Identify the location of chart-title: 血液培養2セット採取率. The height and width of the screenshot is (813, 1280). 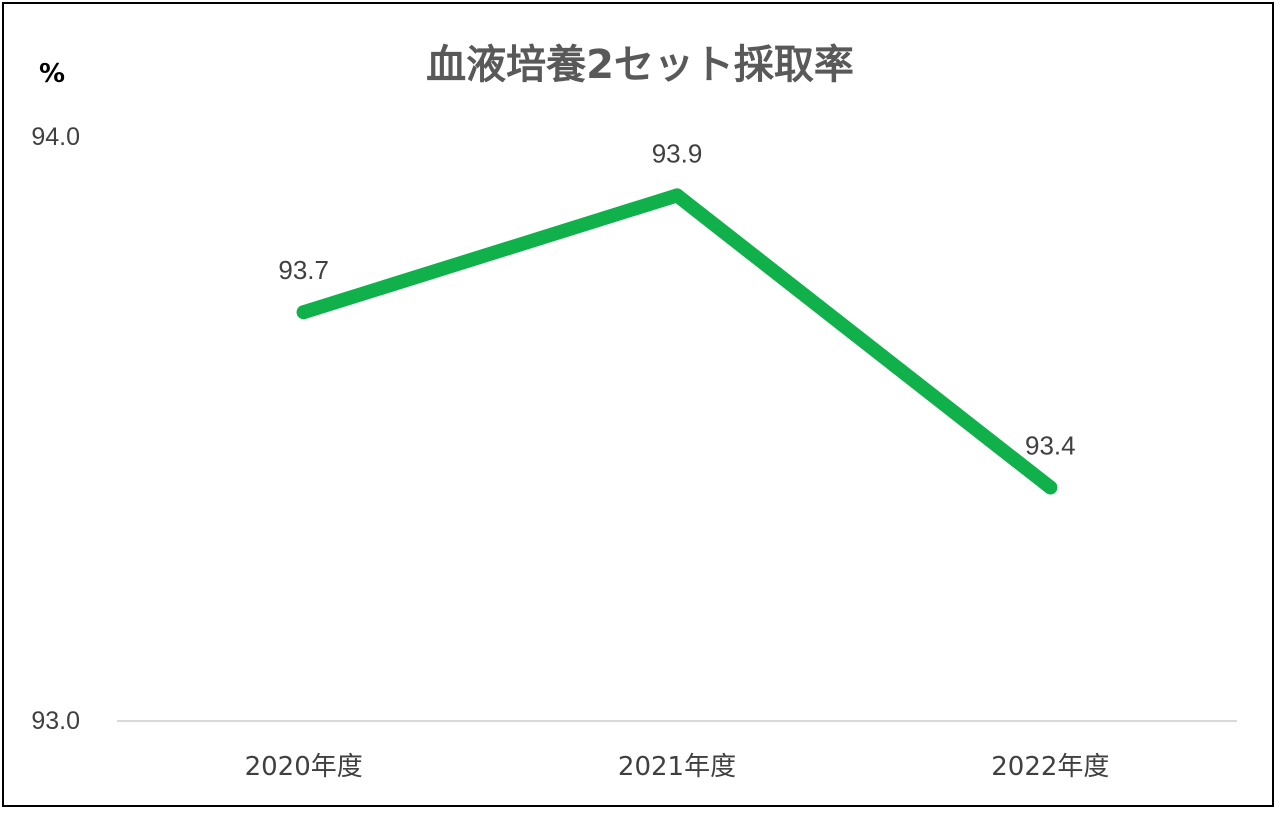
(640, 65).